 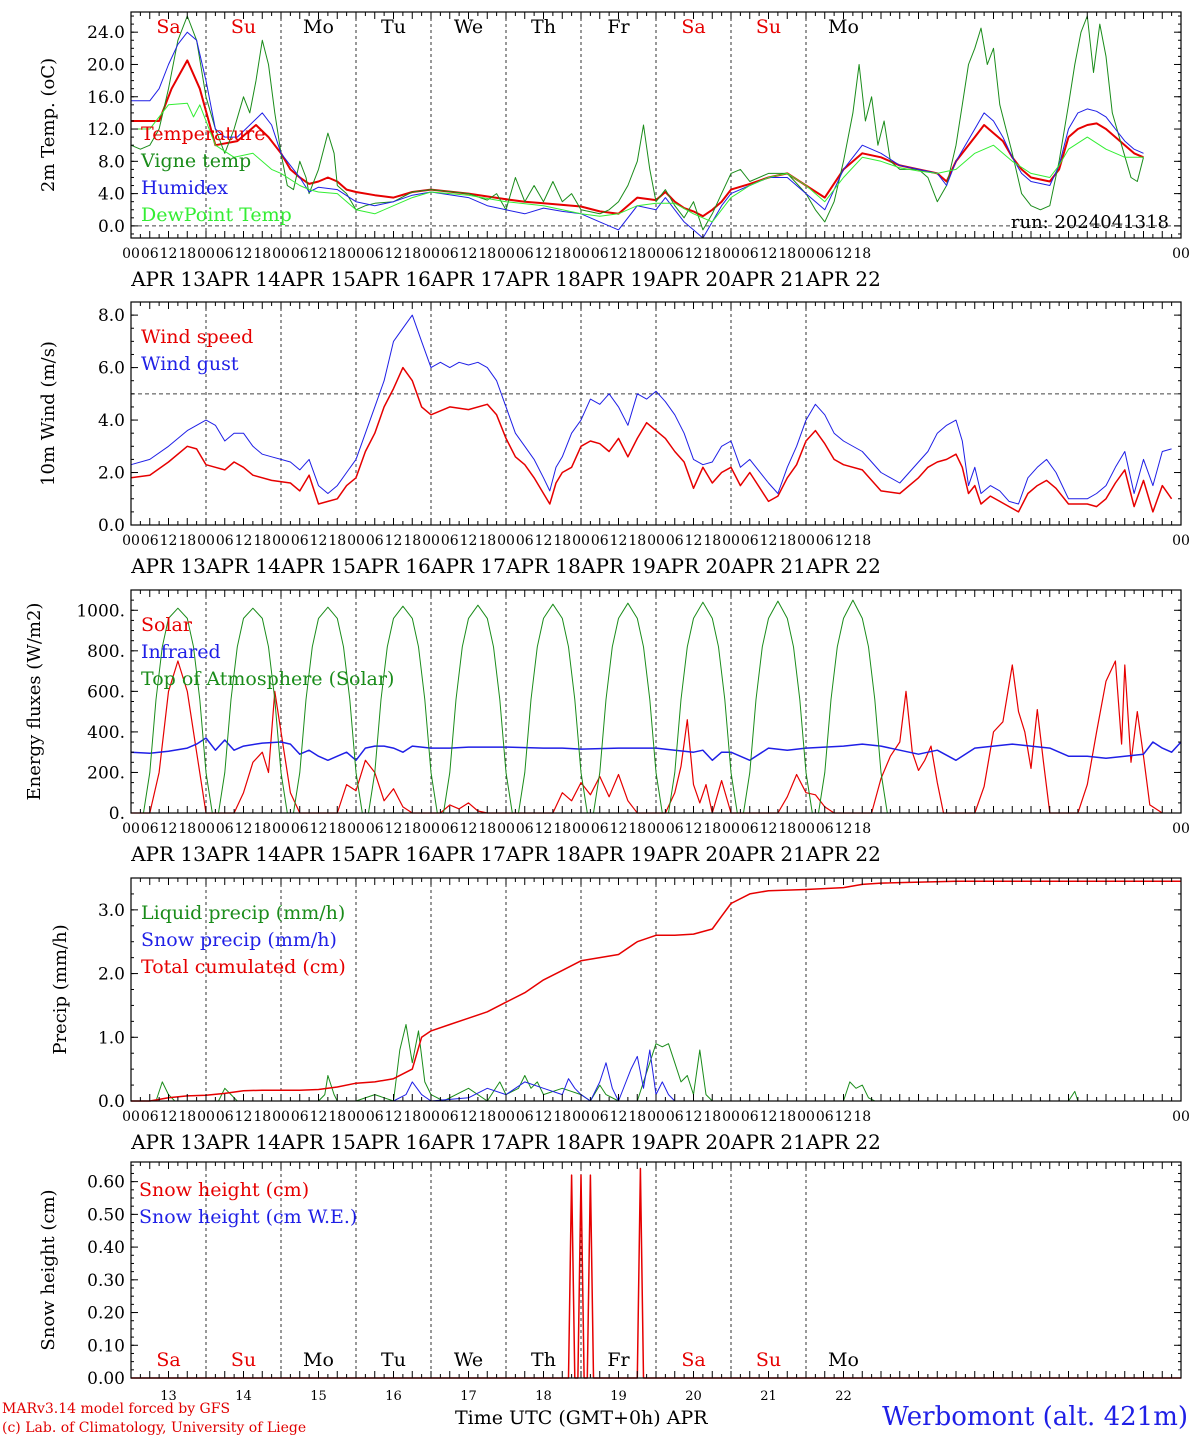 What do you see at coordinates (60, 989) in the screenshot?
I see `y-axis-label: Precip (mm/h)` at bounding box center [60, 989].